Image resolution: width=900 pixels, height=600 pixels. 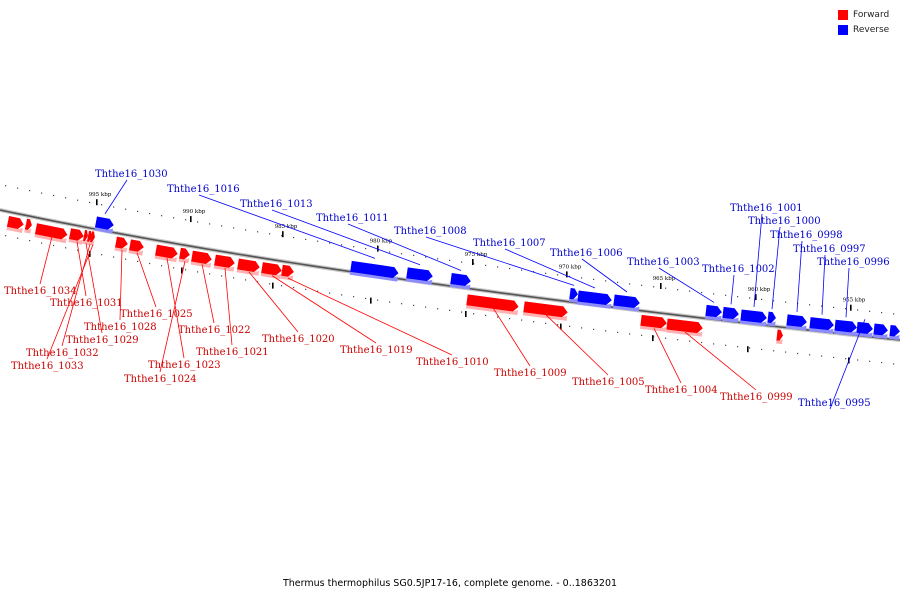 What do you see at coordinates (214, 330) in the screenshot?
I see `forward-gene-label: Ththe16_1022` at bounding box center [214, 330].